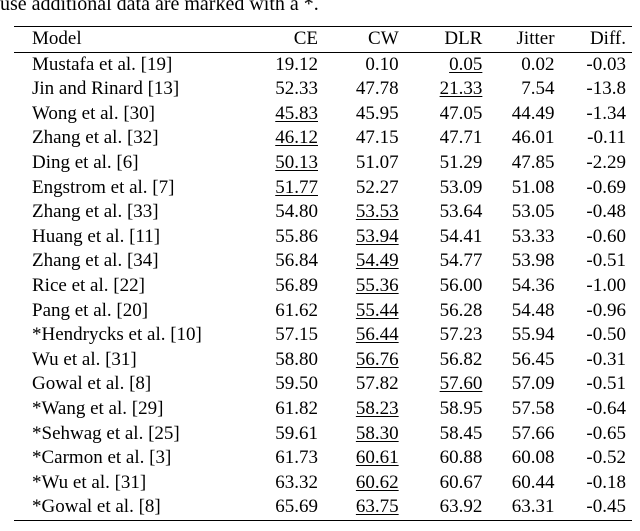  What do you see at coordinates (606, 359) in the screenshot?
I see `diff-cell: -0.31` at bounding box center [606, 359].